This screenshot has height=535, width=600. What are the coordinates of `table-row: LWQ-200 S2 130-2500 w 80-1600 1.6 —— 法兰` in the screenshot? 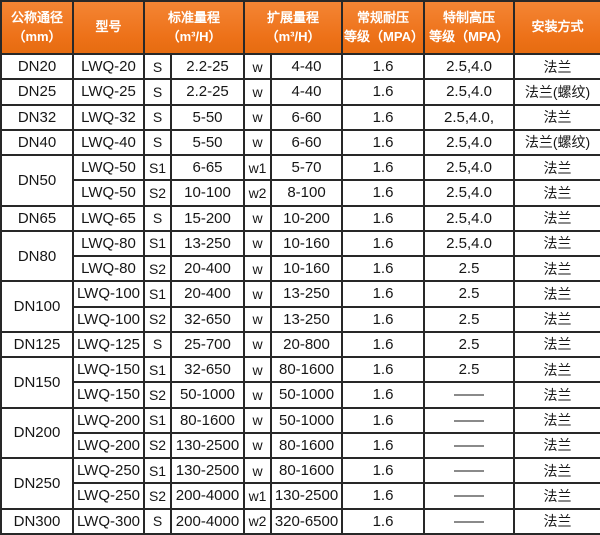 It's located at (300, 445).